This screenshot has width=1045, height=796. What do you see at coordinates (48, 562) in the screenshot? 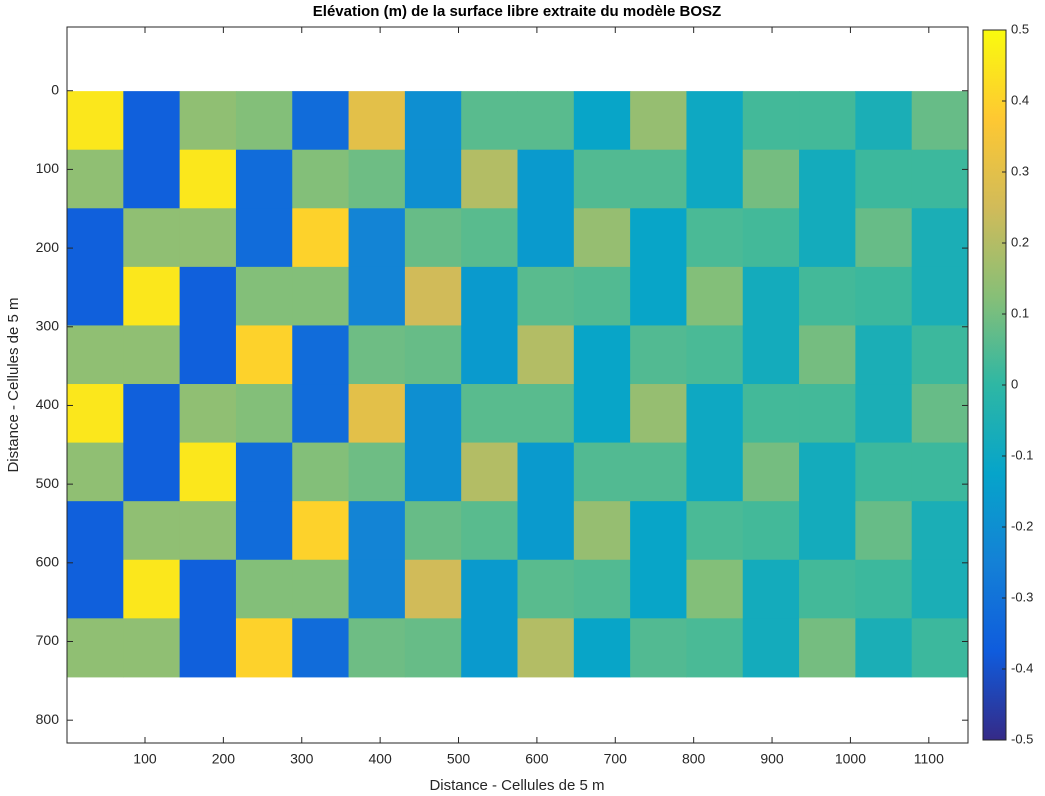
I see `y-tick-label: 600` at bounding box center [48, 562].